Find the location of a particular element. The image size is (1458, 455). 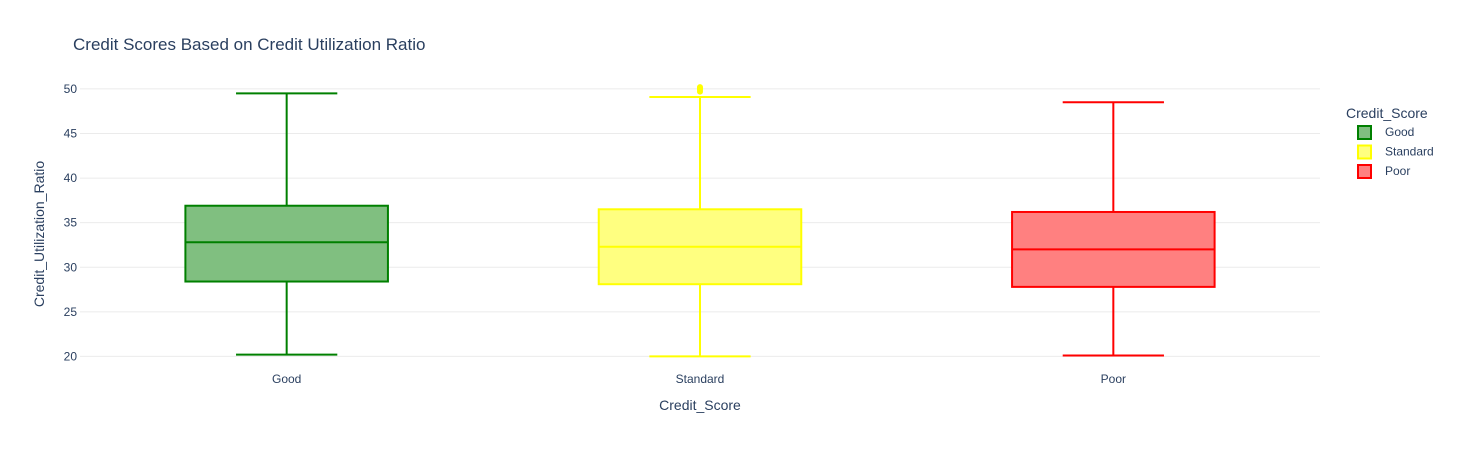

y-tick-label-50: 50 is located at coordinates (71, 89).